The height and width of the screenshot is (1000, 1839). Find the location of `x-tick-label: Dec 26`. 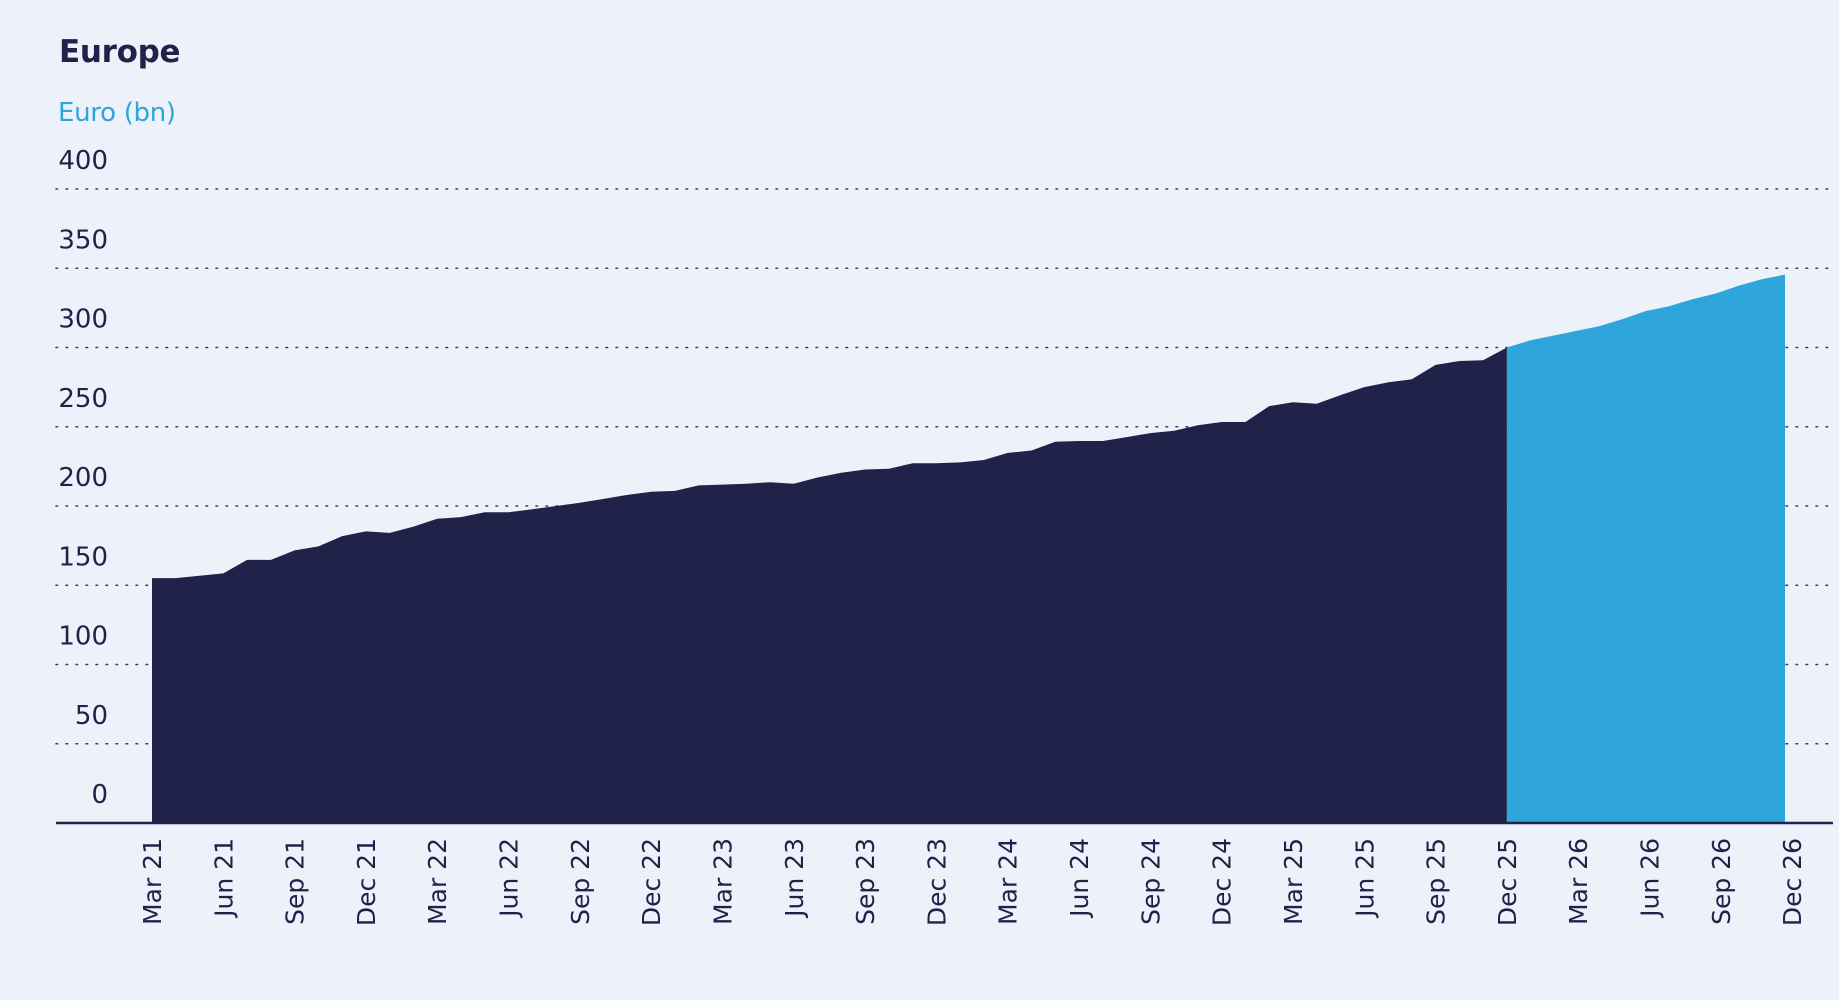

x-tick-label: Dec 26 is located at coordinates (1792, 882).